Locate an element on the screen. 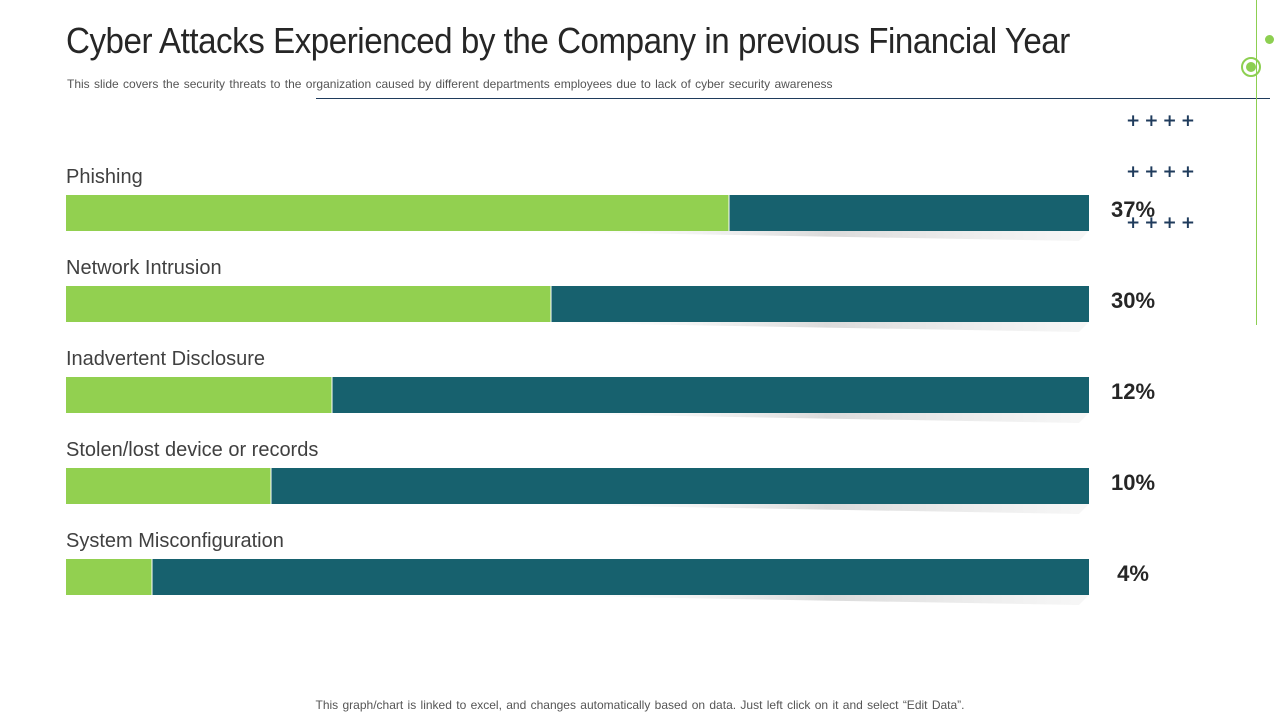 This screenshot has height=720, width=1280. title-divider is located at coordinates (793, 98).